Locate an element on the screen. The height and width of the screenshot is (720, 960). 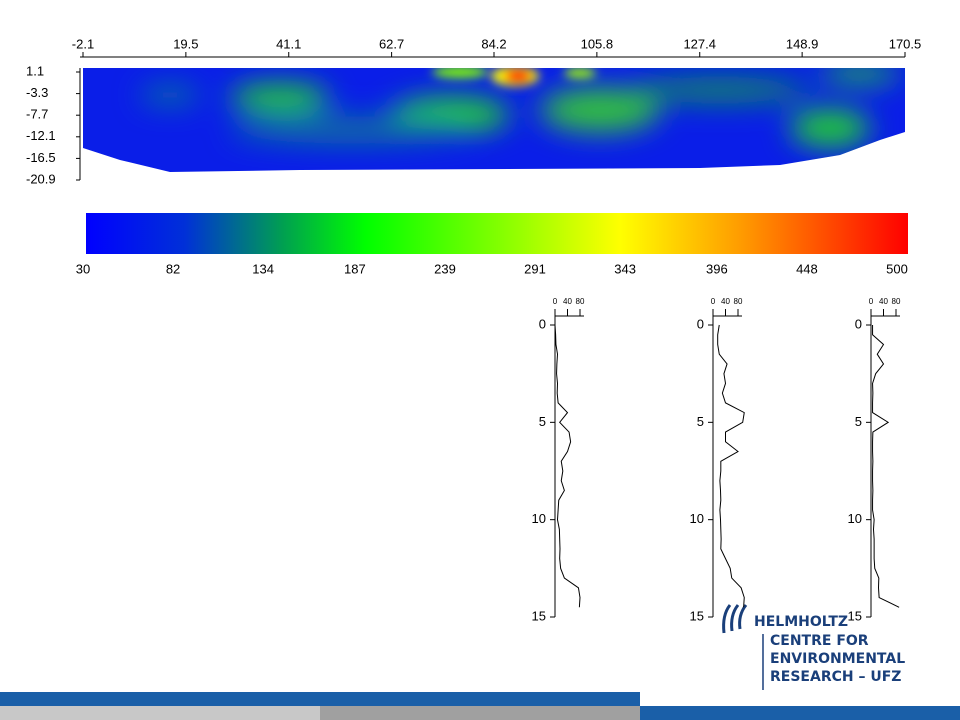
x-tick-label: -2.1 is located at coordinates (83, 43).